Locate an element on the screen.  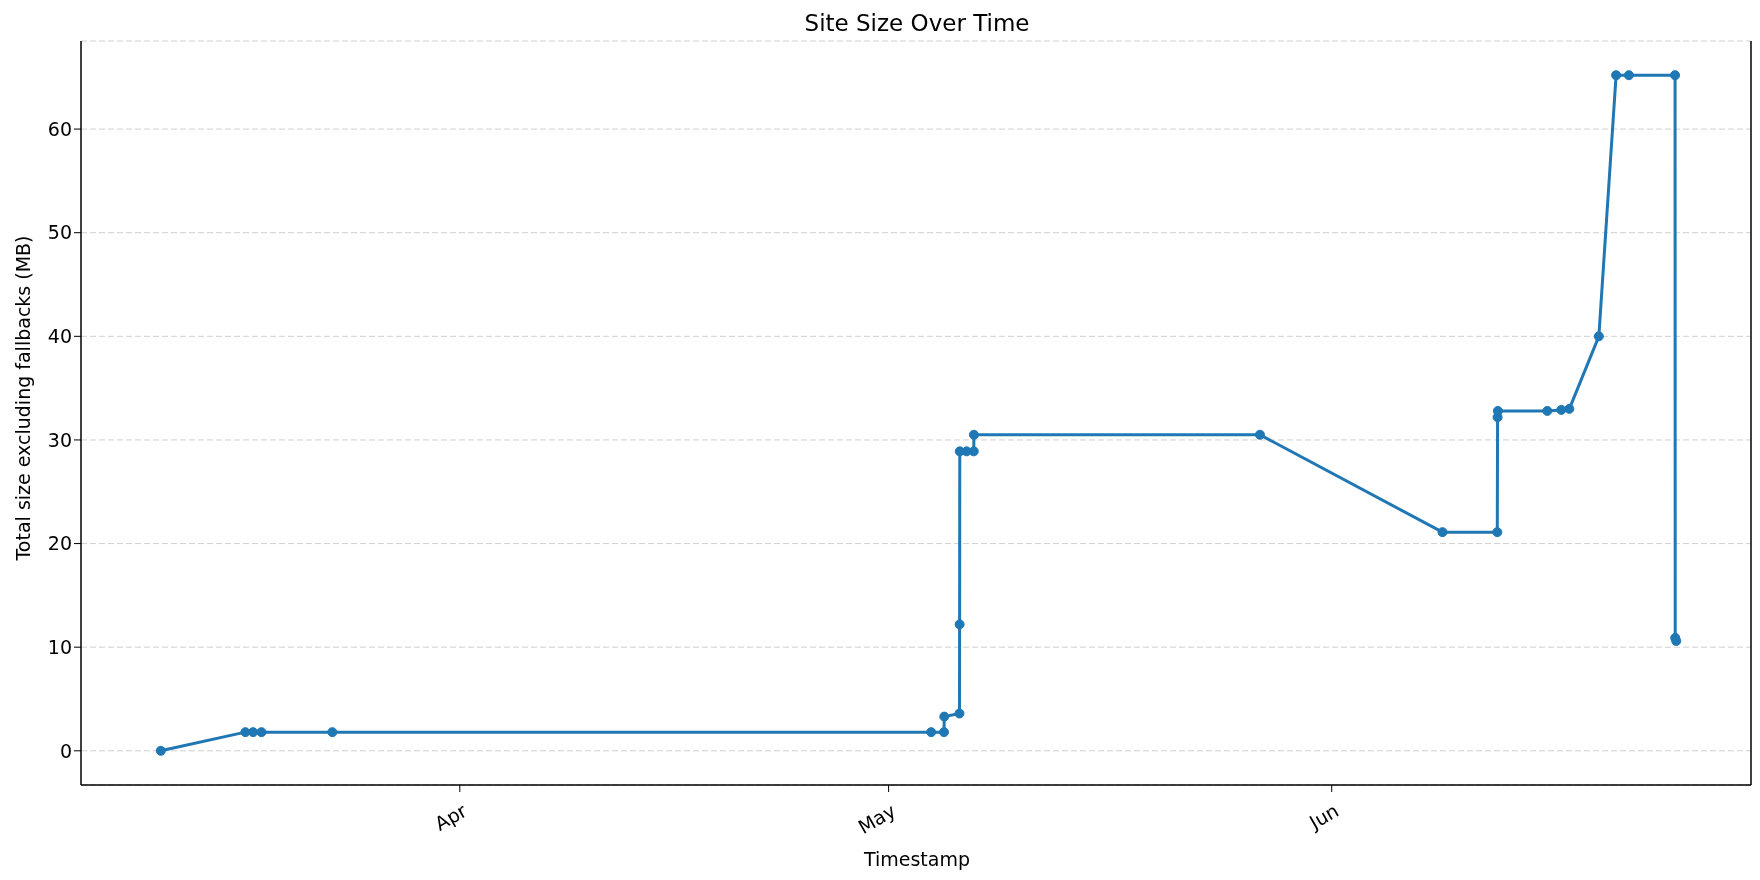
y-tick-label: 20 is located at coordinates (59, 543).